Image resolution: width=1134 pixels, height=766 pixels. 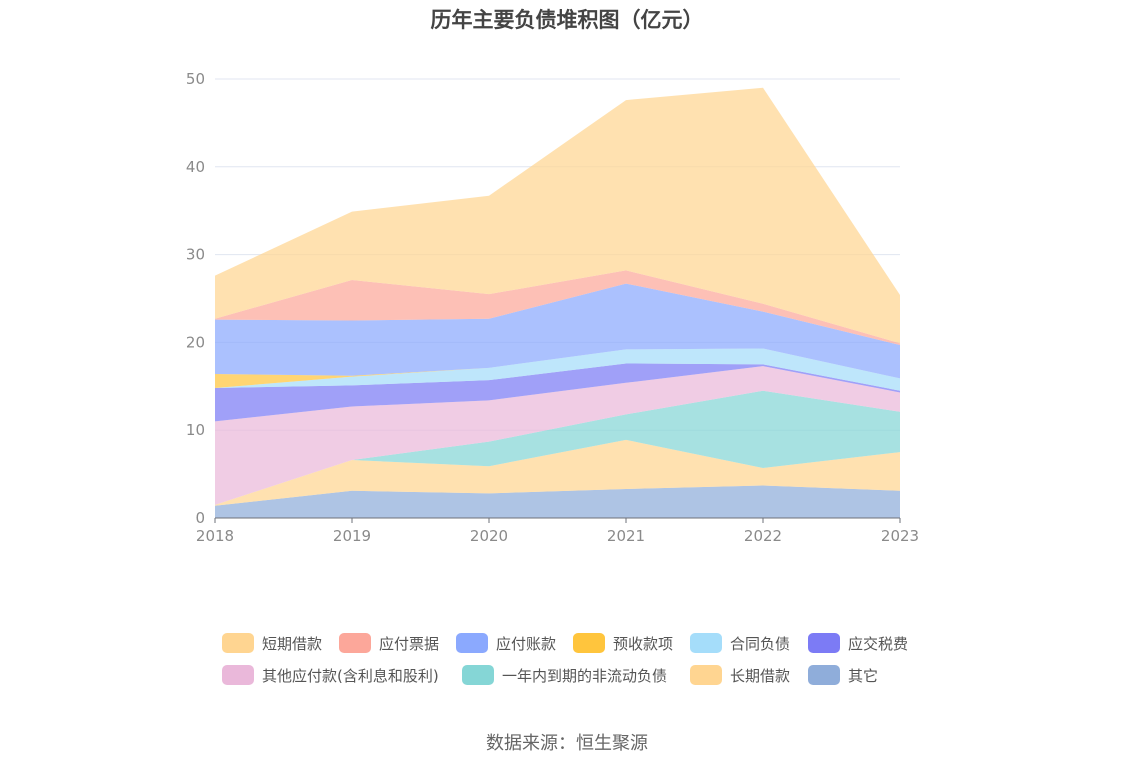 What do you see at coordinates (215, 536) in the screenshot?
I see `x-tick-label: 2018` at bounding box center [215, 536].